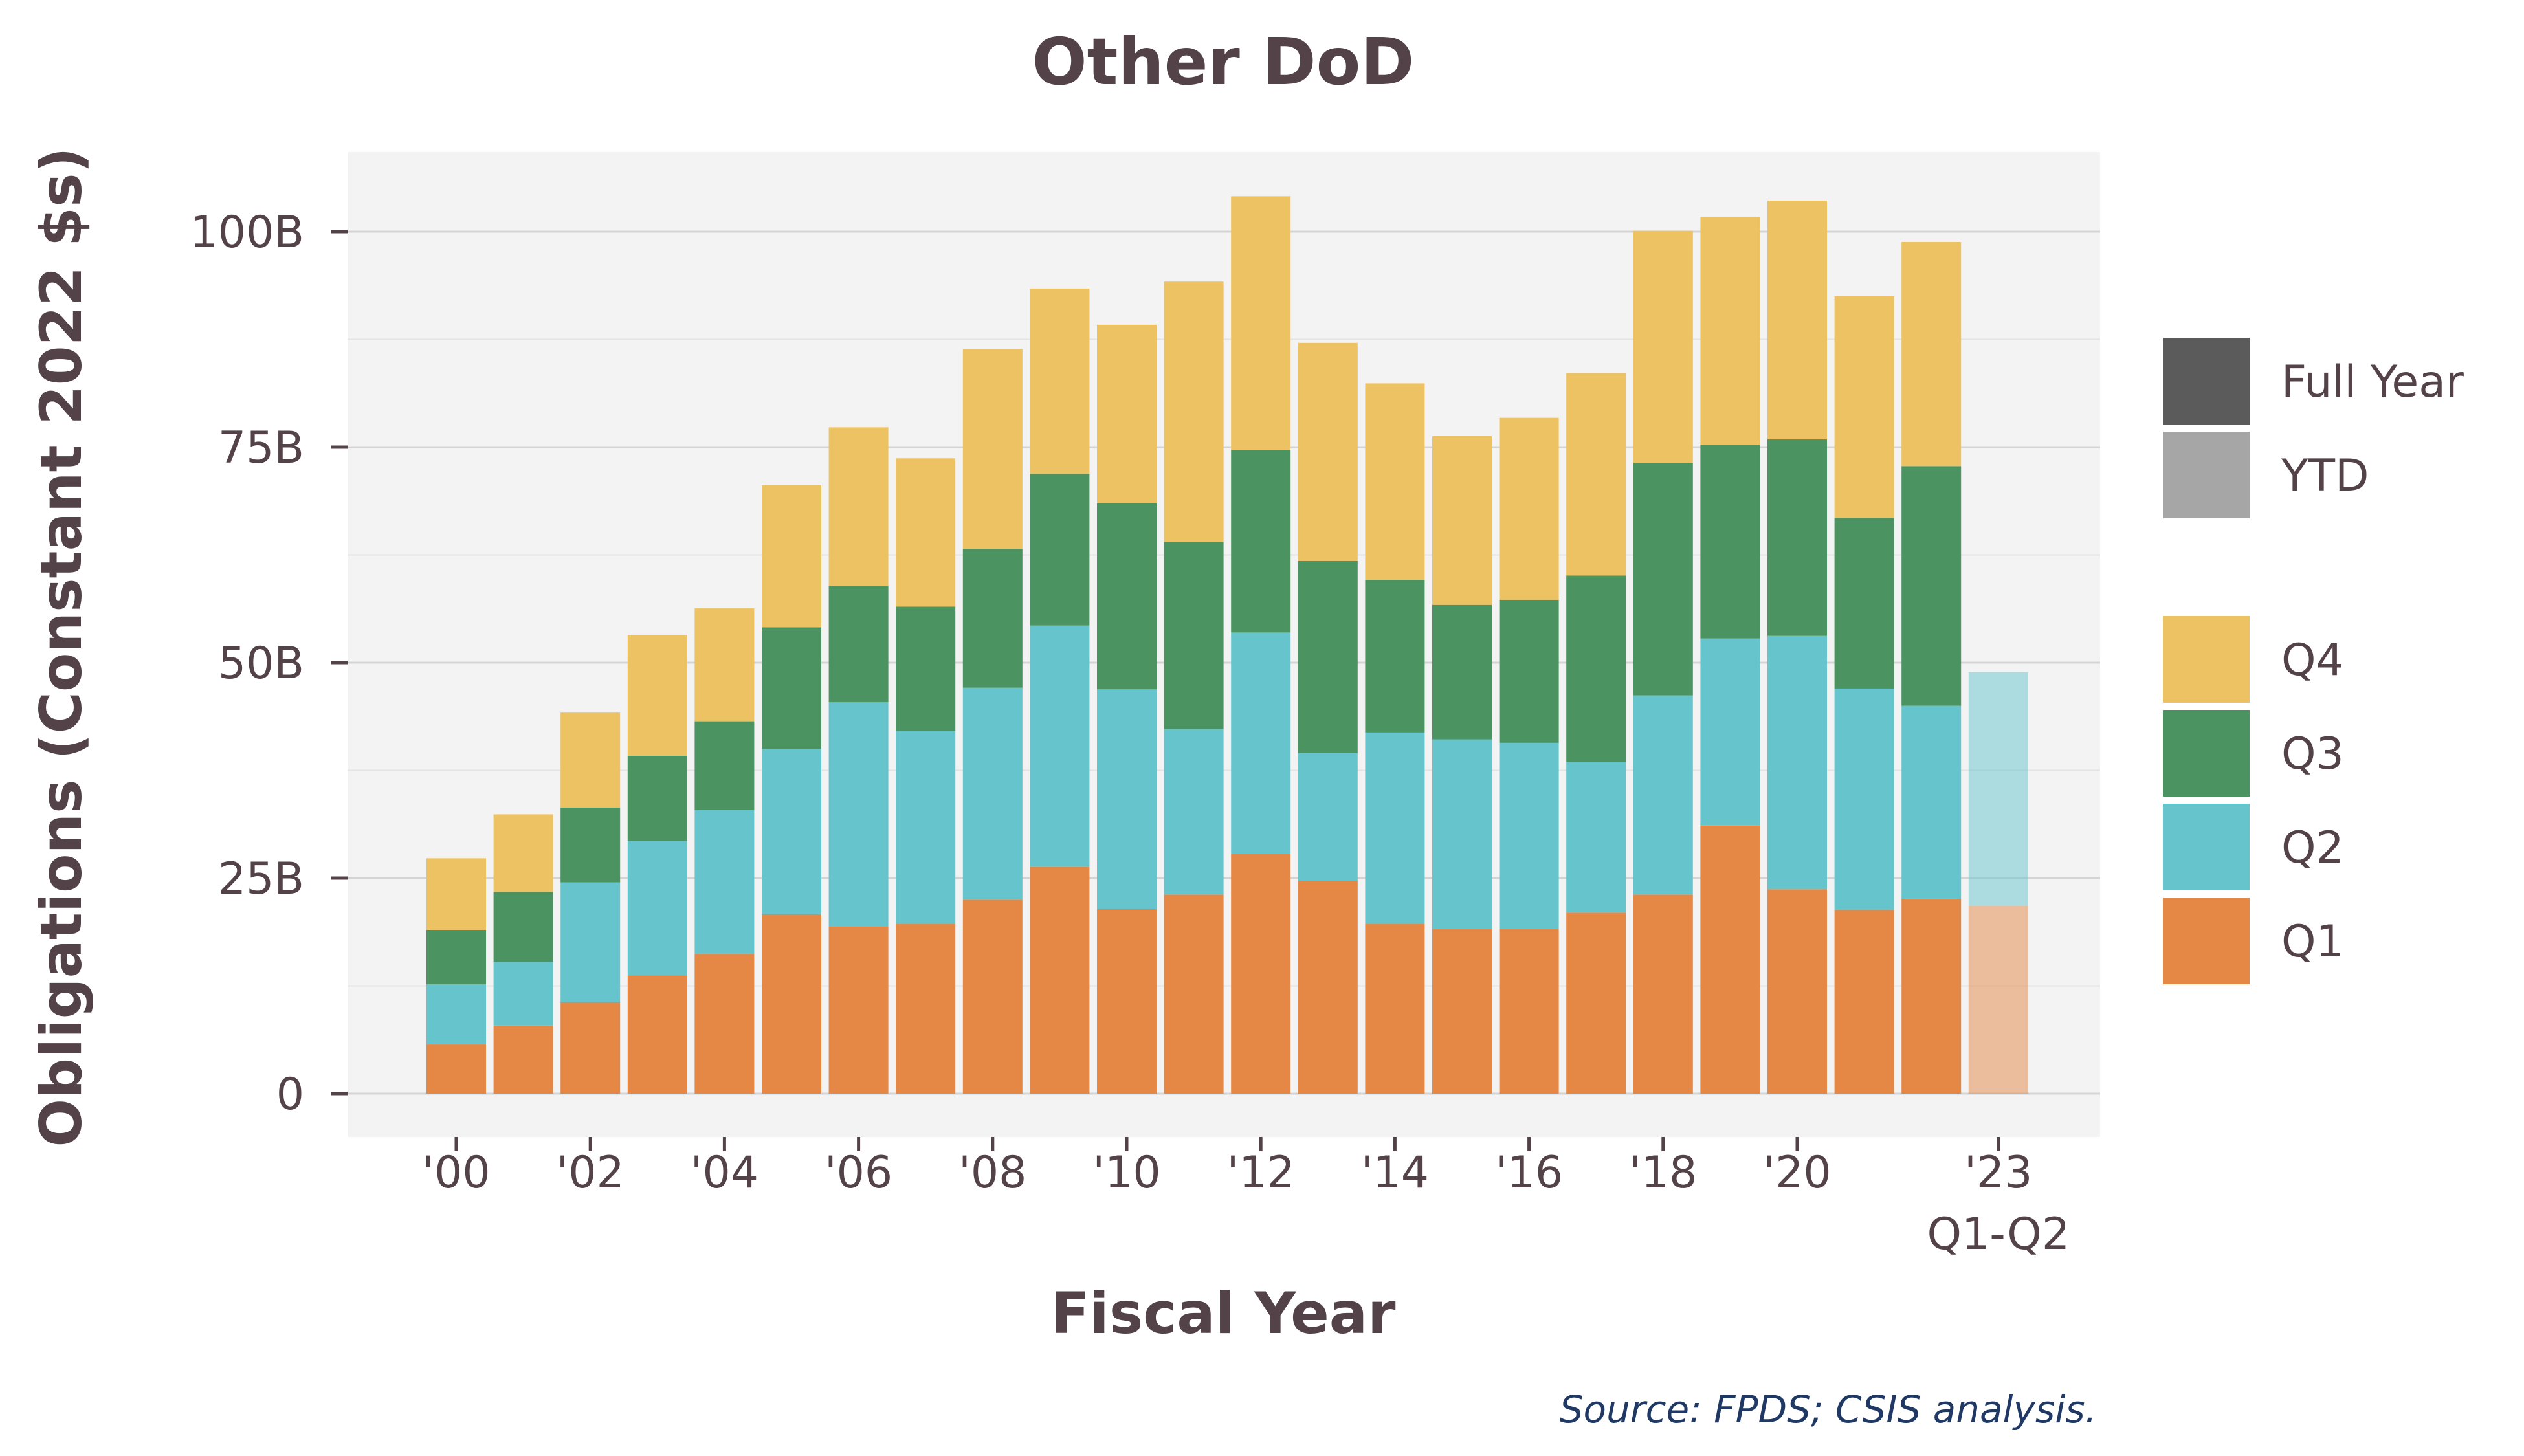  I want to click on bar-q3-2018, so click(1663, 579).